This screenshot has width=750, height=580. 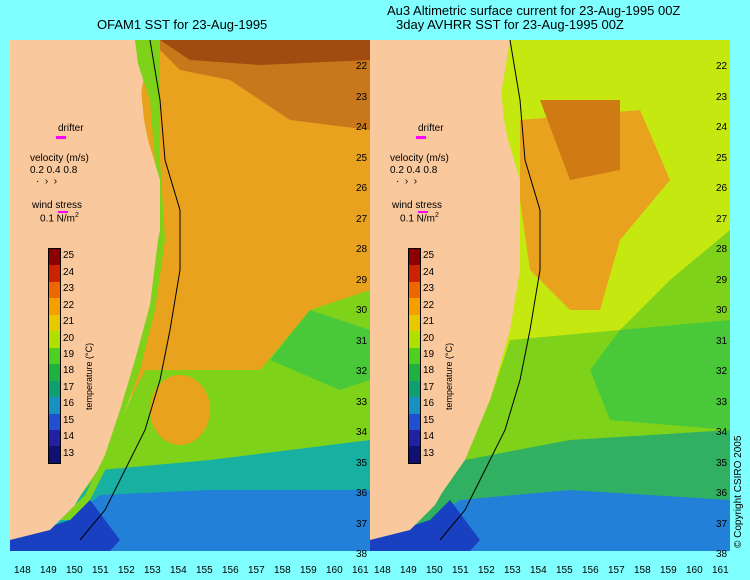 I want to click on longitude-label: 148, so click(x=22, y=570).